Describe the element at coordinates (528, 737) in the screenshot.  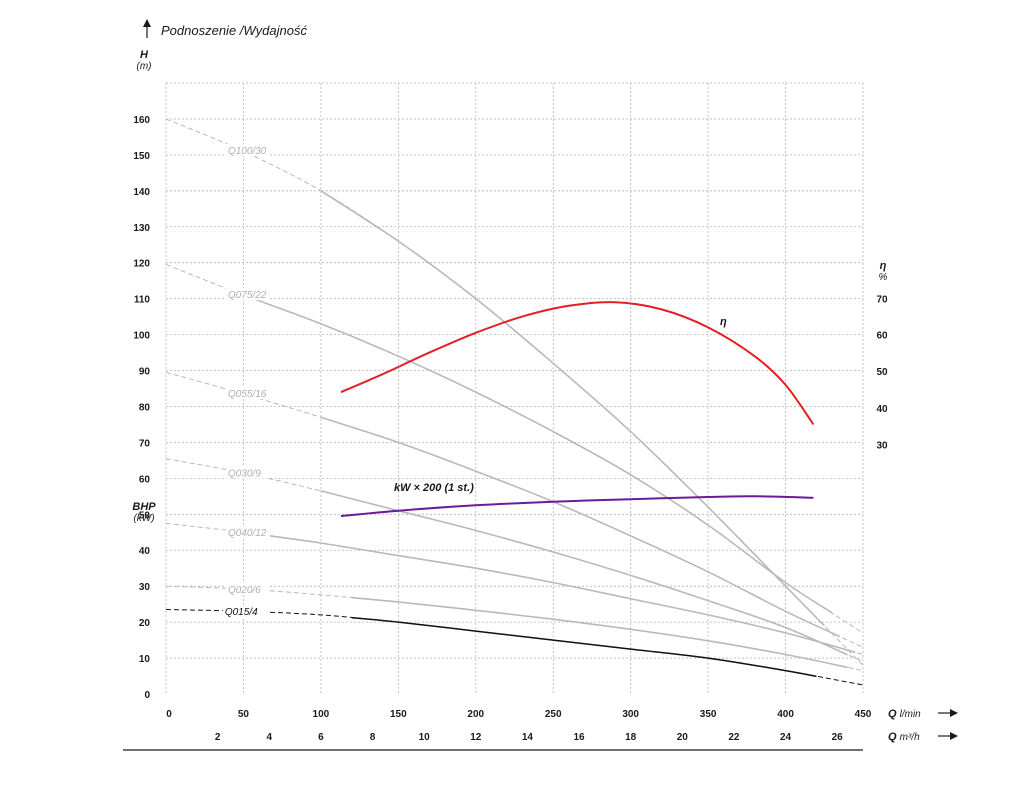
I see `x2-tick-label: 14` at that location.